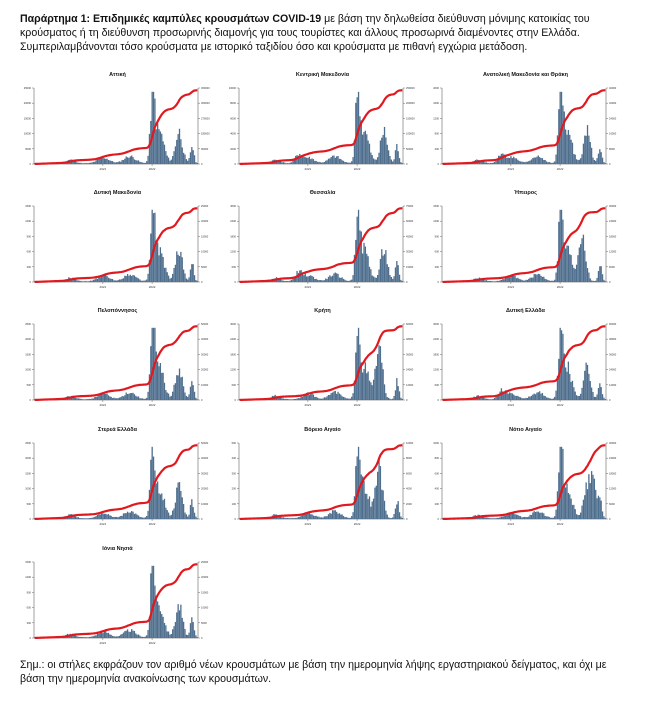 Image resolution: width=650 pixels, height=727 pixels. Describe the element at coordinates (613, 473) in the screenshot. I see `y-tick-label-right: 18000` at that location.